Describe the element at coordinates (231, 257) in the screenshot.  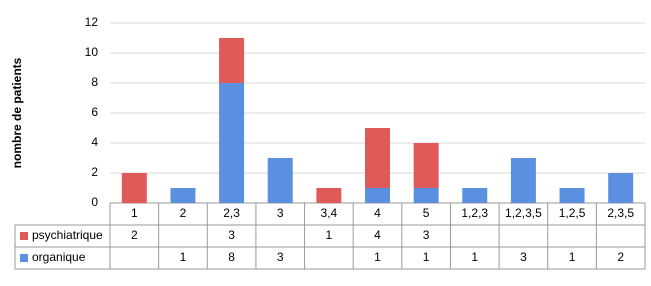
I see `table-value: 8` at that location.